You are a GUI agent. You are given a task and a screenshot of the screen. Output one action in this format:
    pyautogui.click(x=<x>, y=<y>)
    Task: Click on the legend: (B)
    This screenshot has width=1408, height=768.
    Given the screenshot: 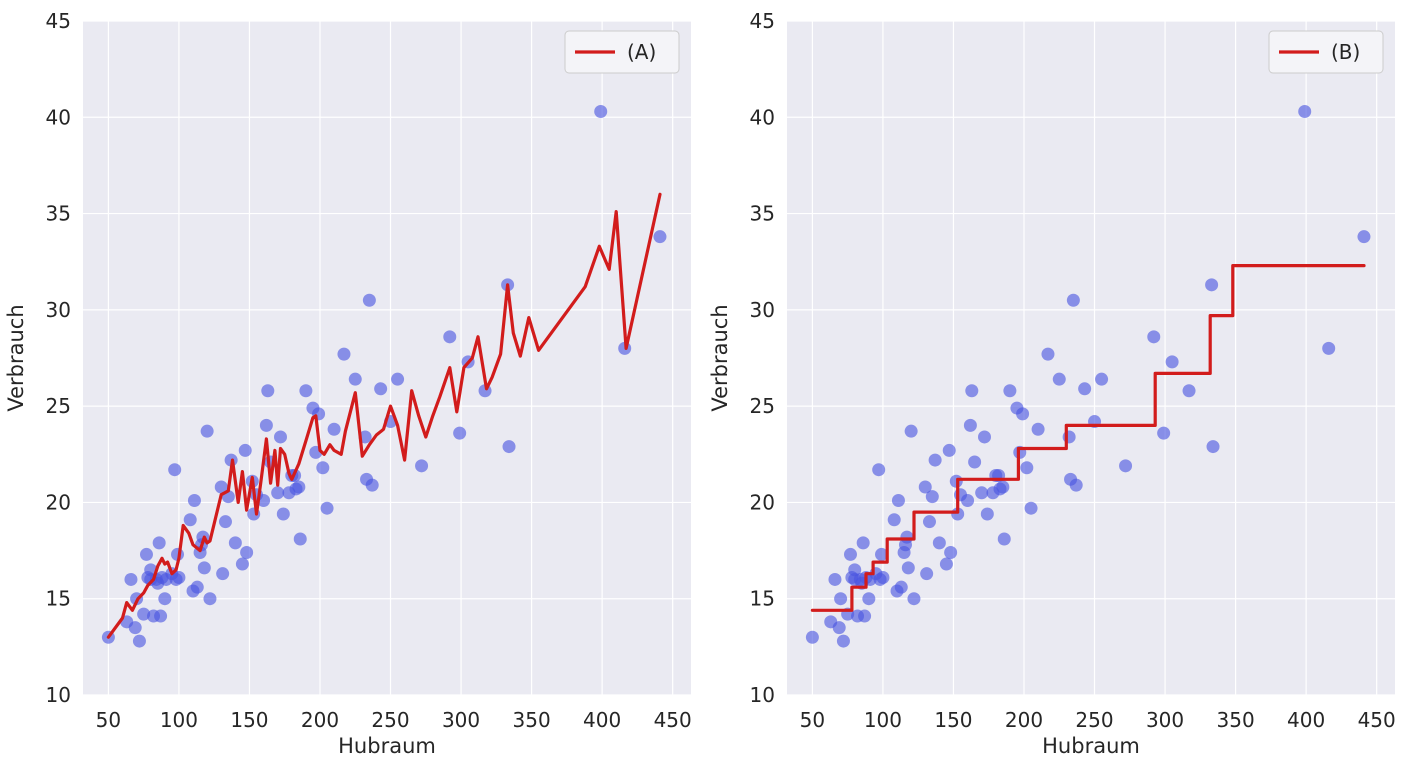 What is the action you would take?
    pyautogui.click(x=1326, y=52)
    